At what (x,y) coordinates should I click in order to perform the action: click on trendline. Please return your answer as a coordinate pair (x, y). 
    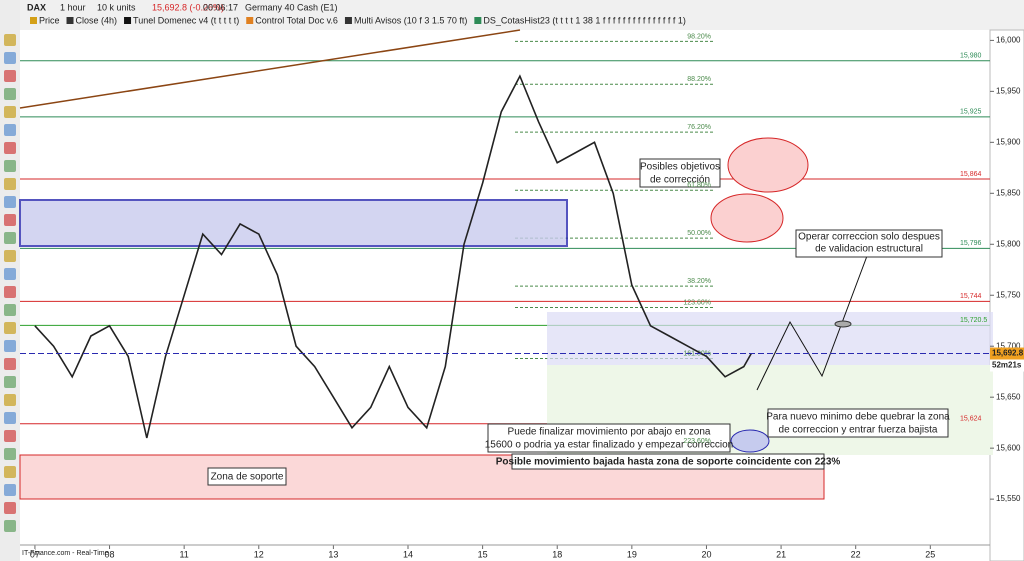
    Looking at the image, I should click on (270, 69).